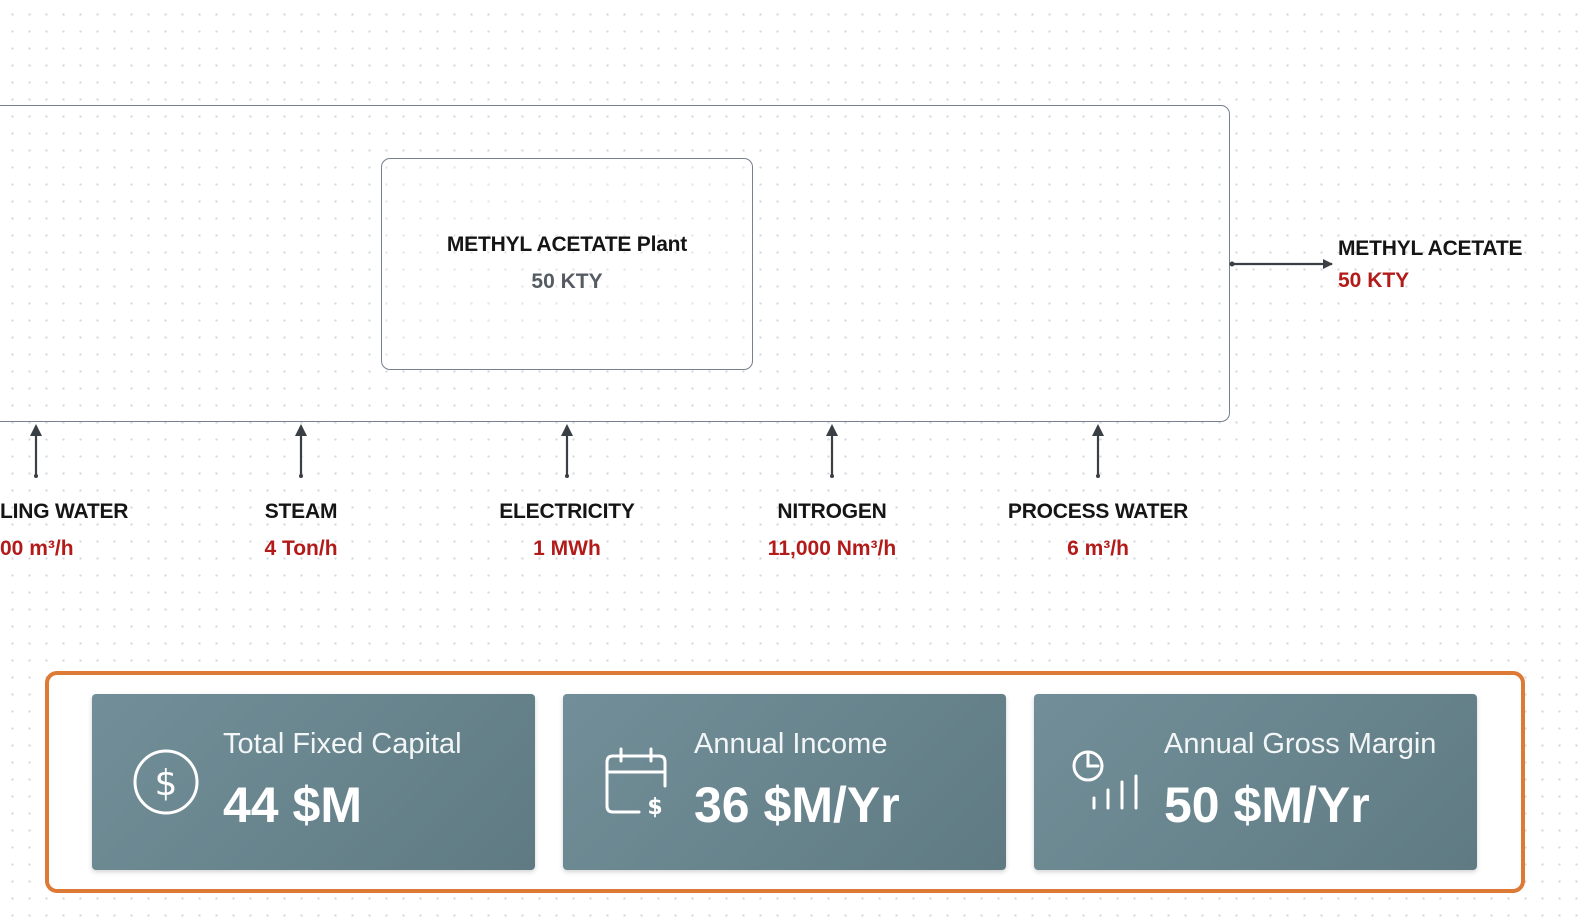 This screenshot has height=921, width=1584. I want to click on utility-name: LING WATER, so click(64, 511).